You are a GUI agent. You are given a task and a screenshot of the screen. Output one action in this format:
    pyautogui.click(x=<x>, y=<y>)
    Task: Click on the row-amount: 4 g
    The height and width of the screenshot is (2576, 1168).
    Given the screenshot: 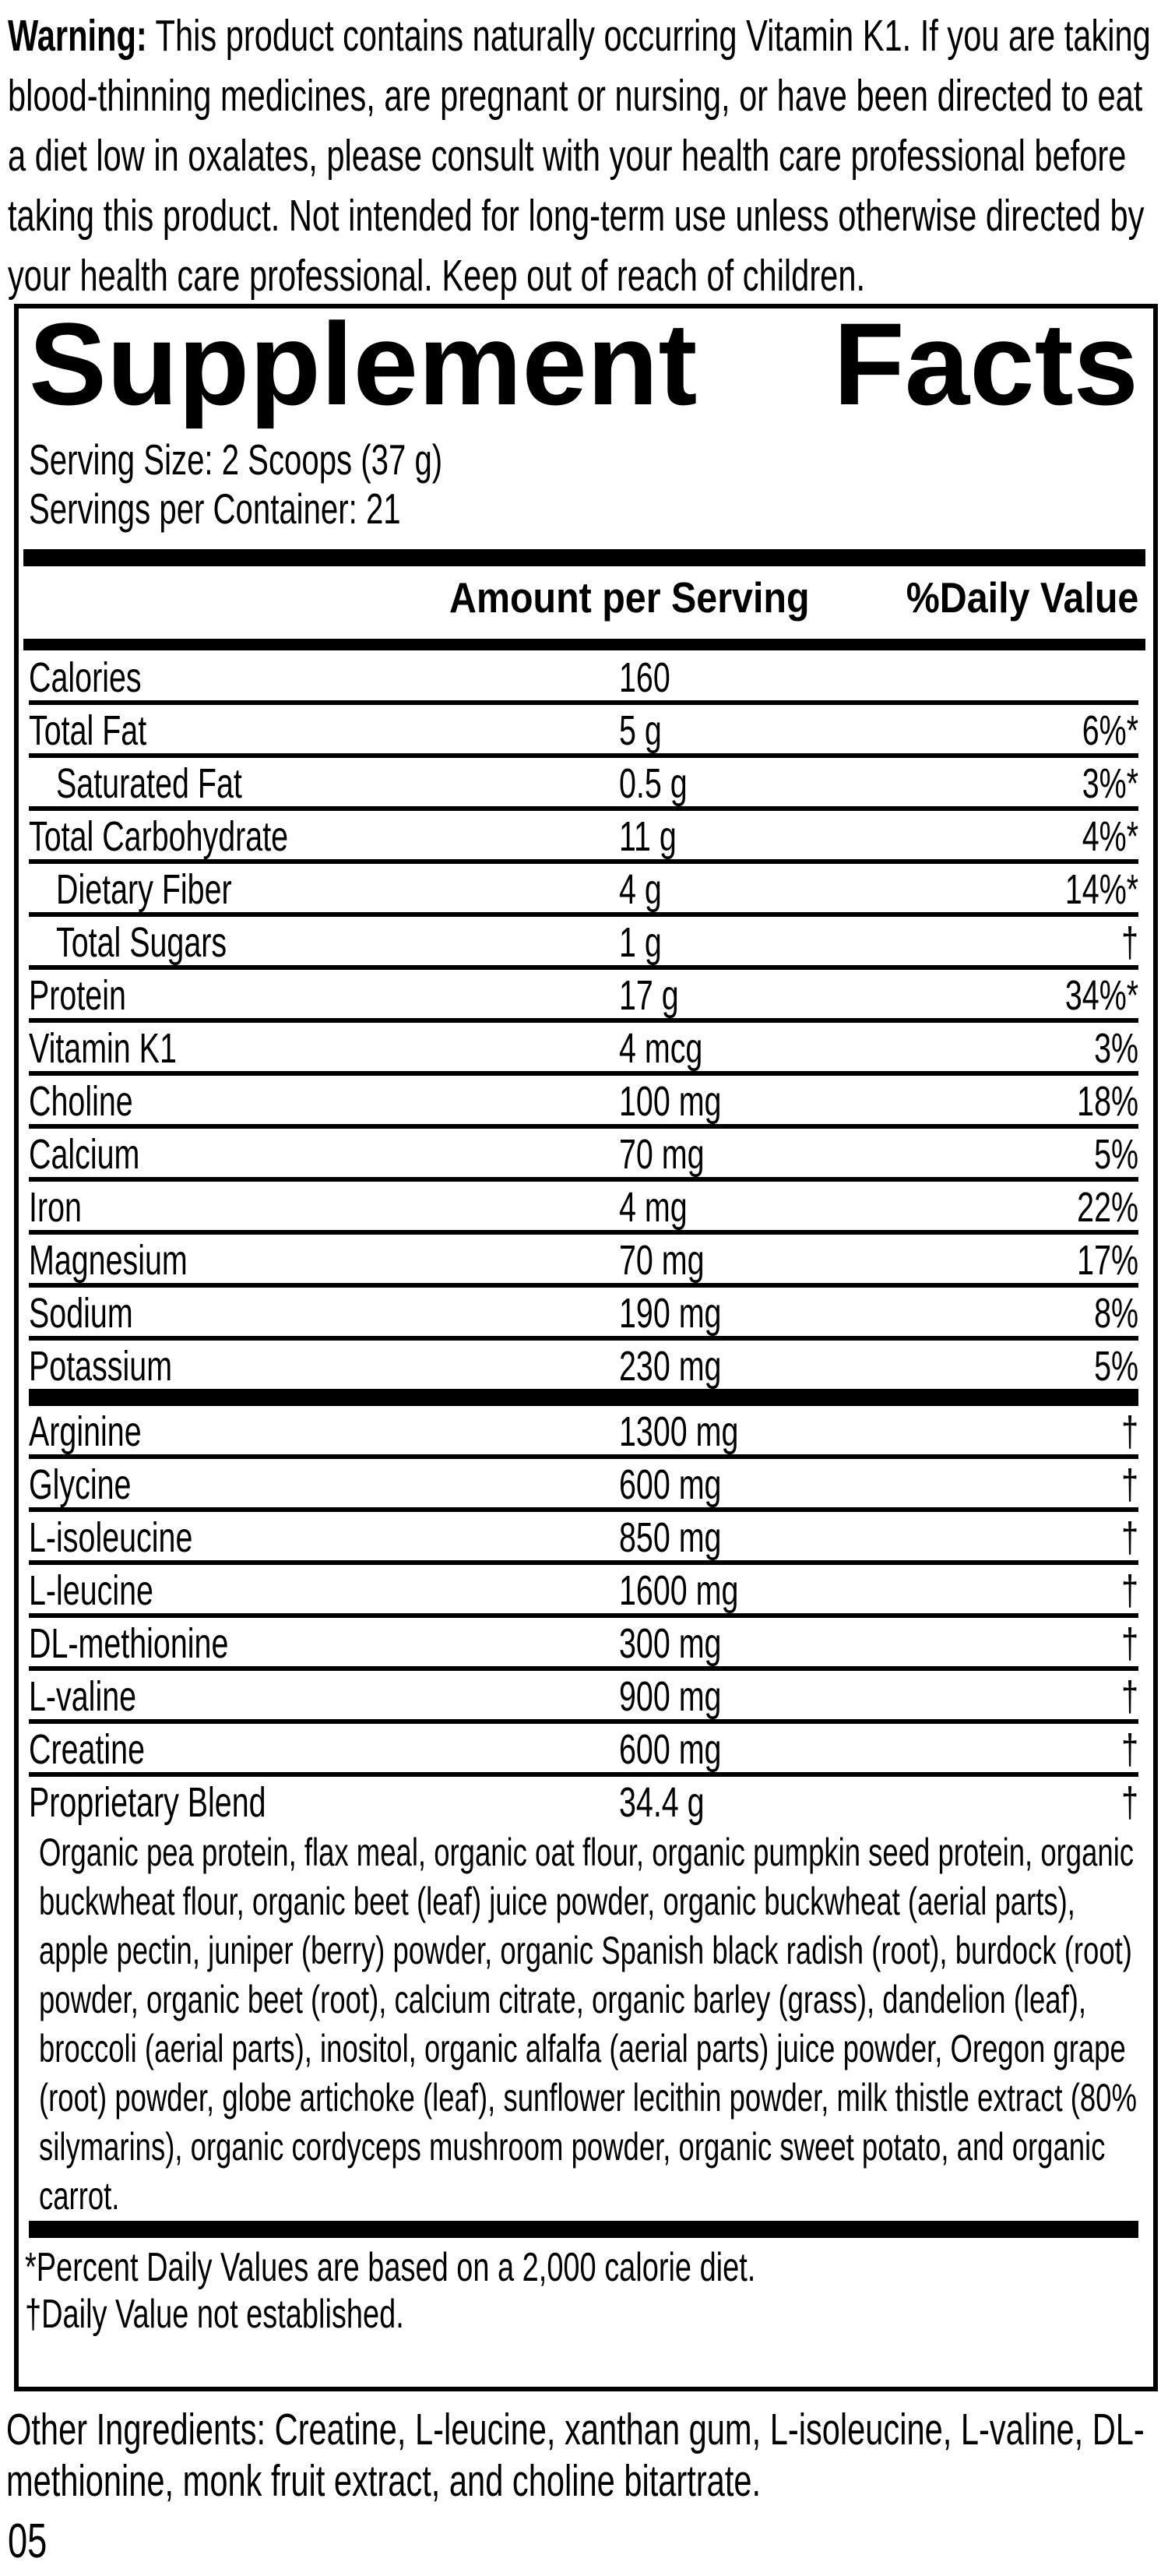 What is the action you would take?
    pyautogui.click(x=640, y=889)
    